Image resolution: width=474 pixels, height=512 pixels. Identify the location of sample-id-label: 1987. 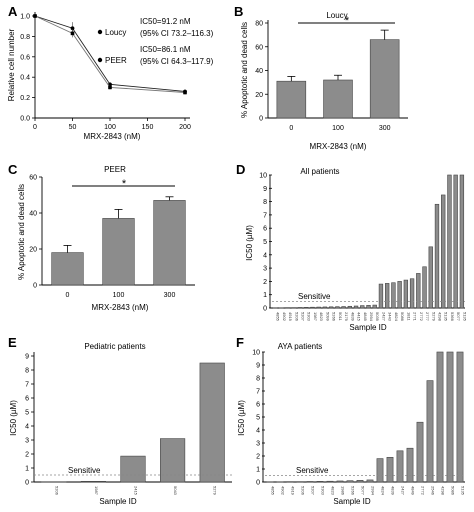
(315, 317).